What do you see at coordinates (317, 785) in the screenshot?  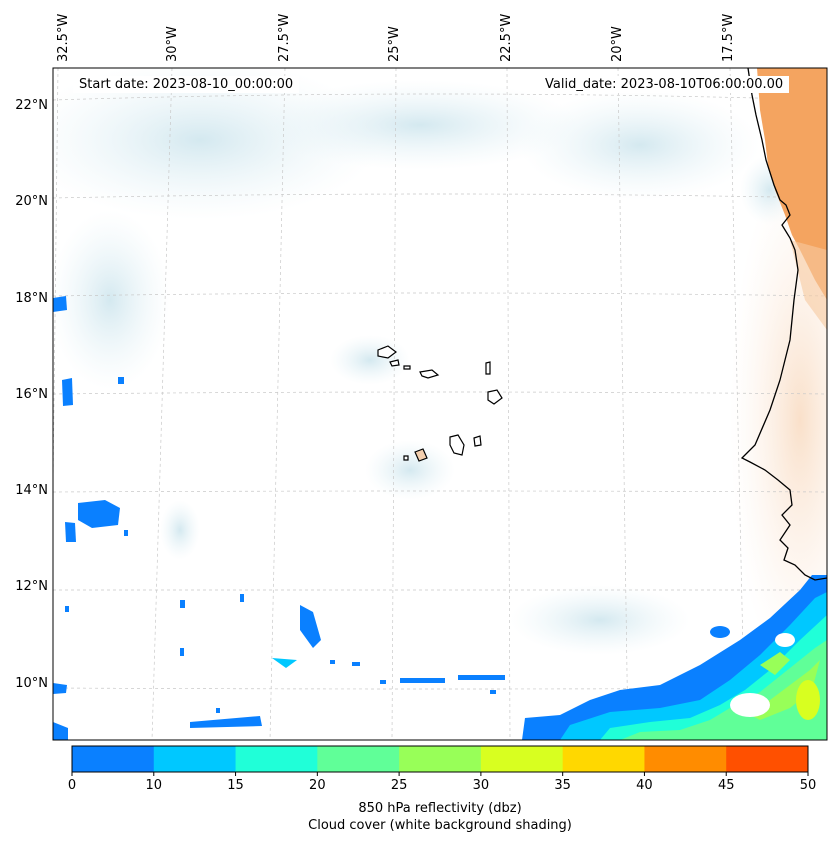 I see `colorbar-tick-label: 20` at bounding box center [317, 785].